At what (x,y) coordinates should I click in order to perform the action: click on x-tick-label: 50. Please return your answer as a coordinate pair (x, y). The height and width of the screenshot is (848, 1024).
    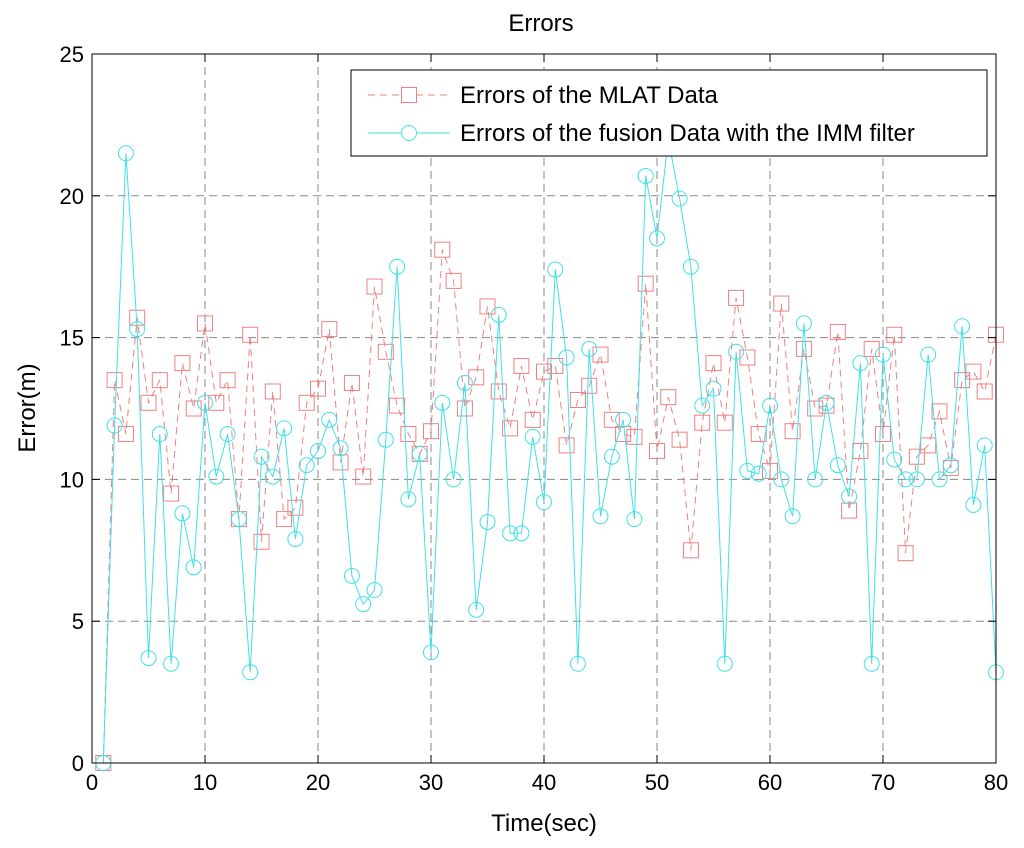
    Looking at the image, I should click on (657, 782).